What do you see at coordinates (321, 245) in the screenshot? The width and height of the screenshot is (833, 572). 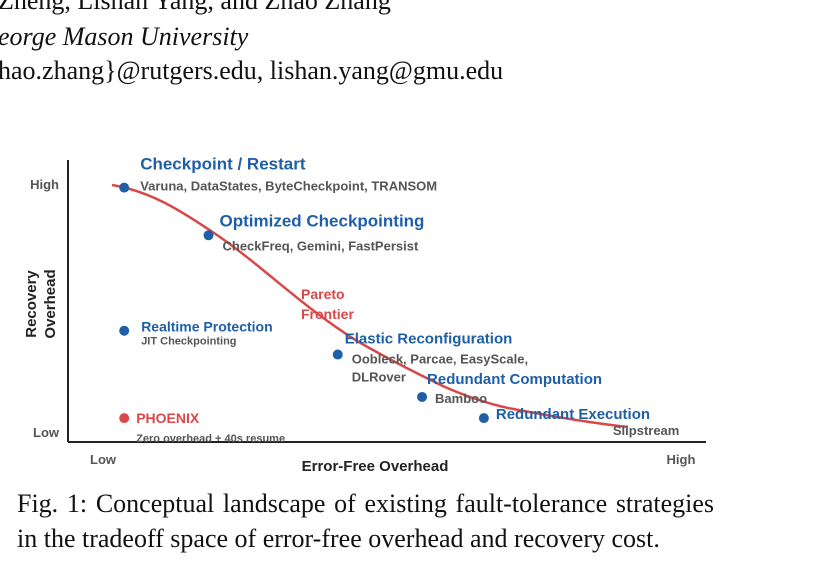 I see `examples-optimized-checkpointing: CheckFreq, Gemini, FastPersist` at bounding box center [321, 245].